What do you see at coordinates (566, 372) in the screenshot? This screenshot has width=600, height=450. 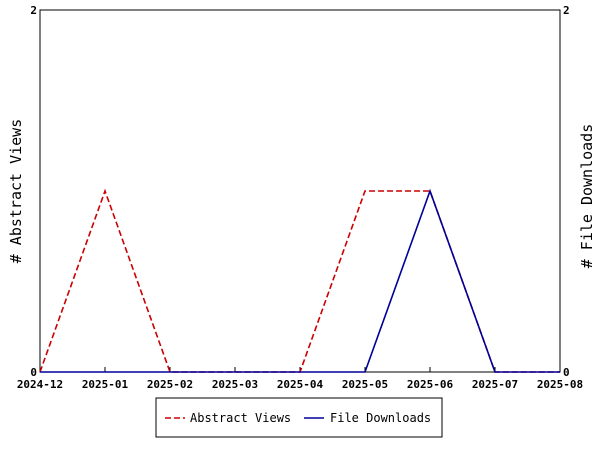 I see `y-tick-label-right: 0` at bounding box center [566, 372].